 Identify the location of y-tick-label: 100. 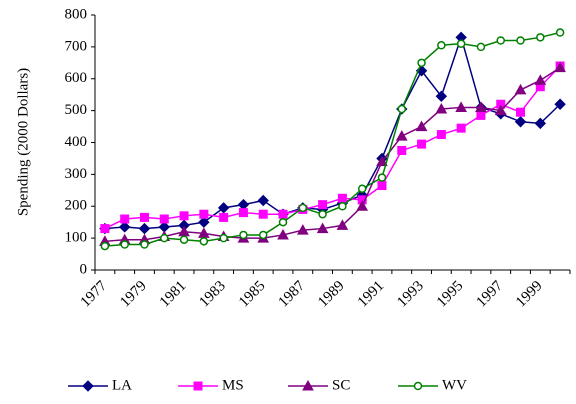
(76, 238).